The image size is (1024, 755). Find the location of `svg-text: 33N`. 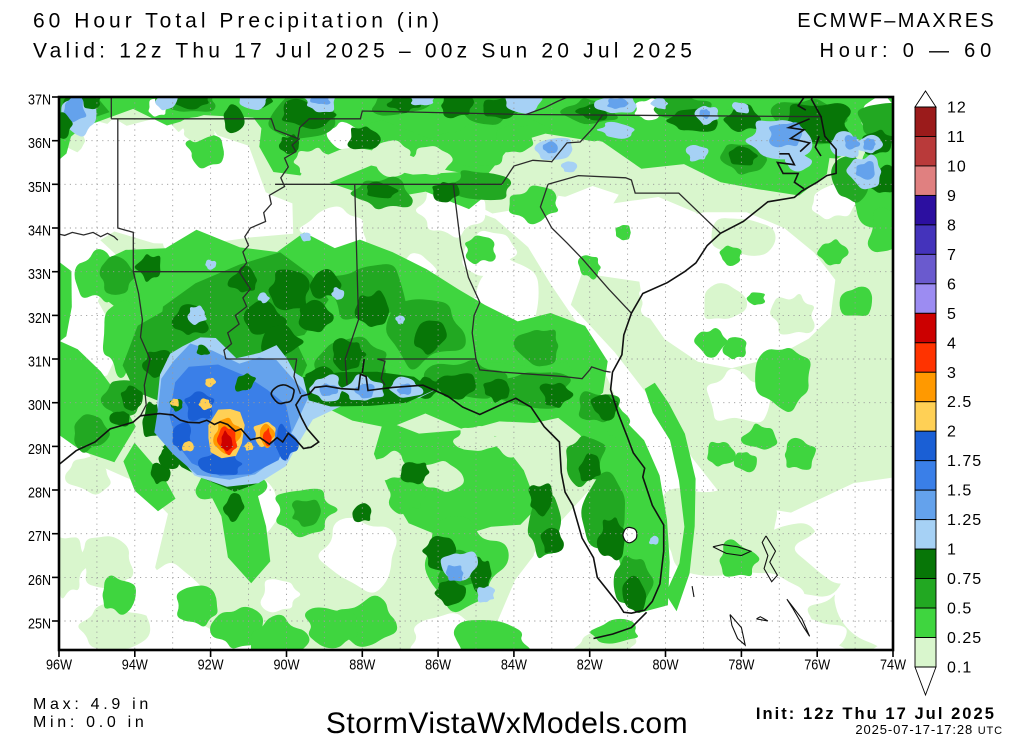

svg-text: 33N is located at coordinates (39, 274).